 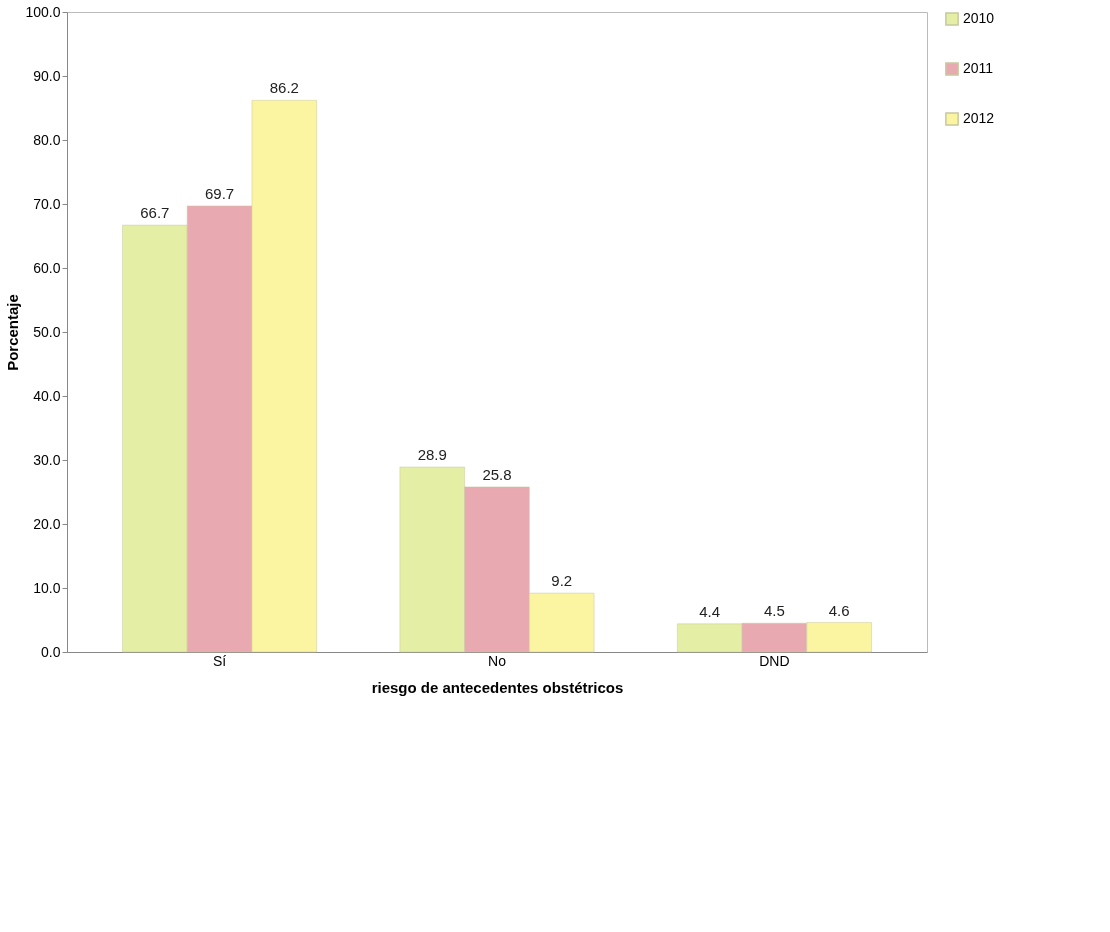 I want to click on y-tick-label: 90.0, so click(x=47, y=75).